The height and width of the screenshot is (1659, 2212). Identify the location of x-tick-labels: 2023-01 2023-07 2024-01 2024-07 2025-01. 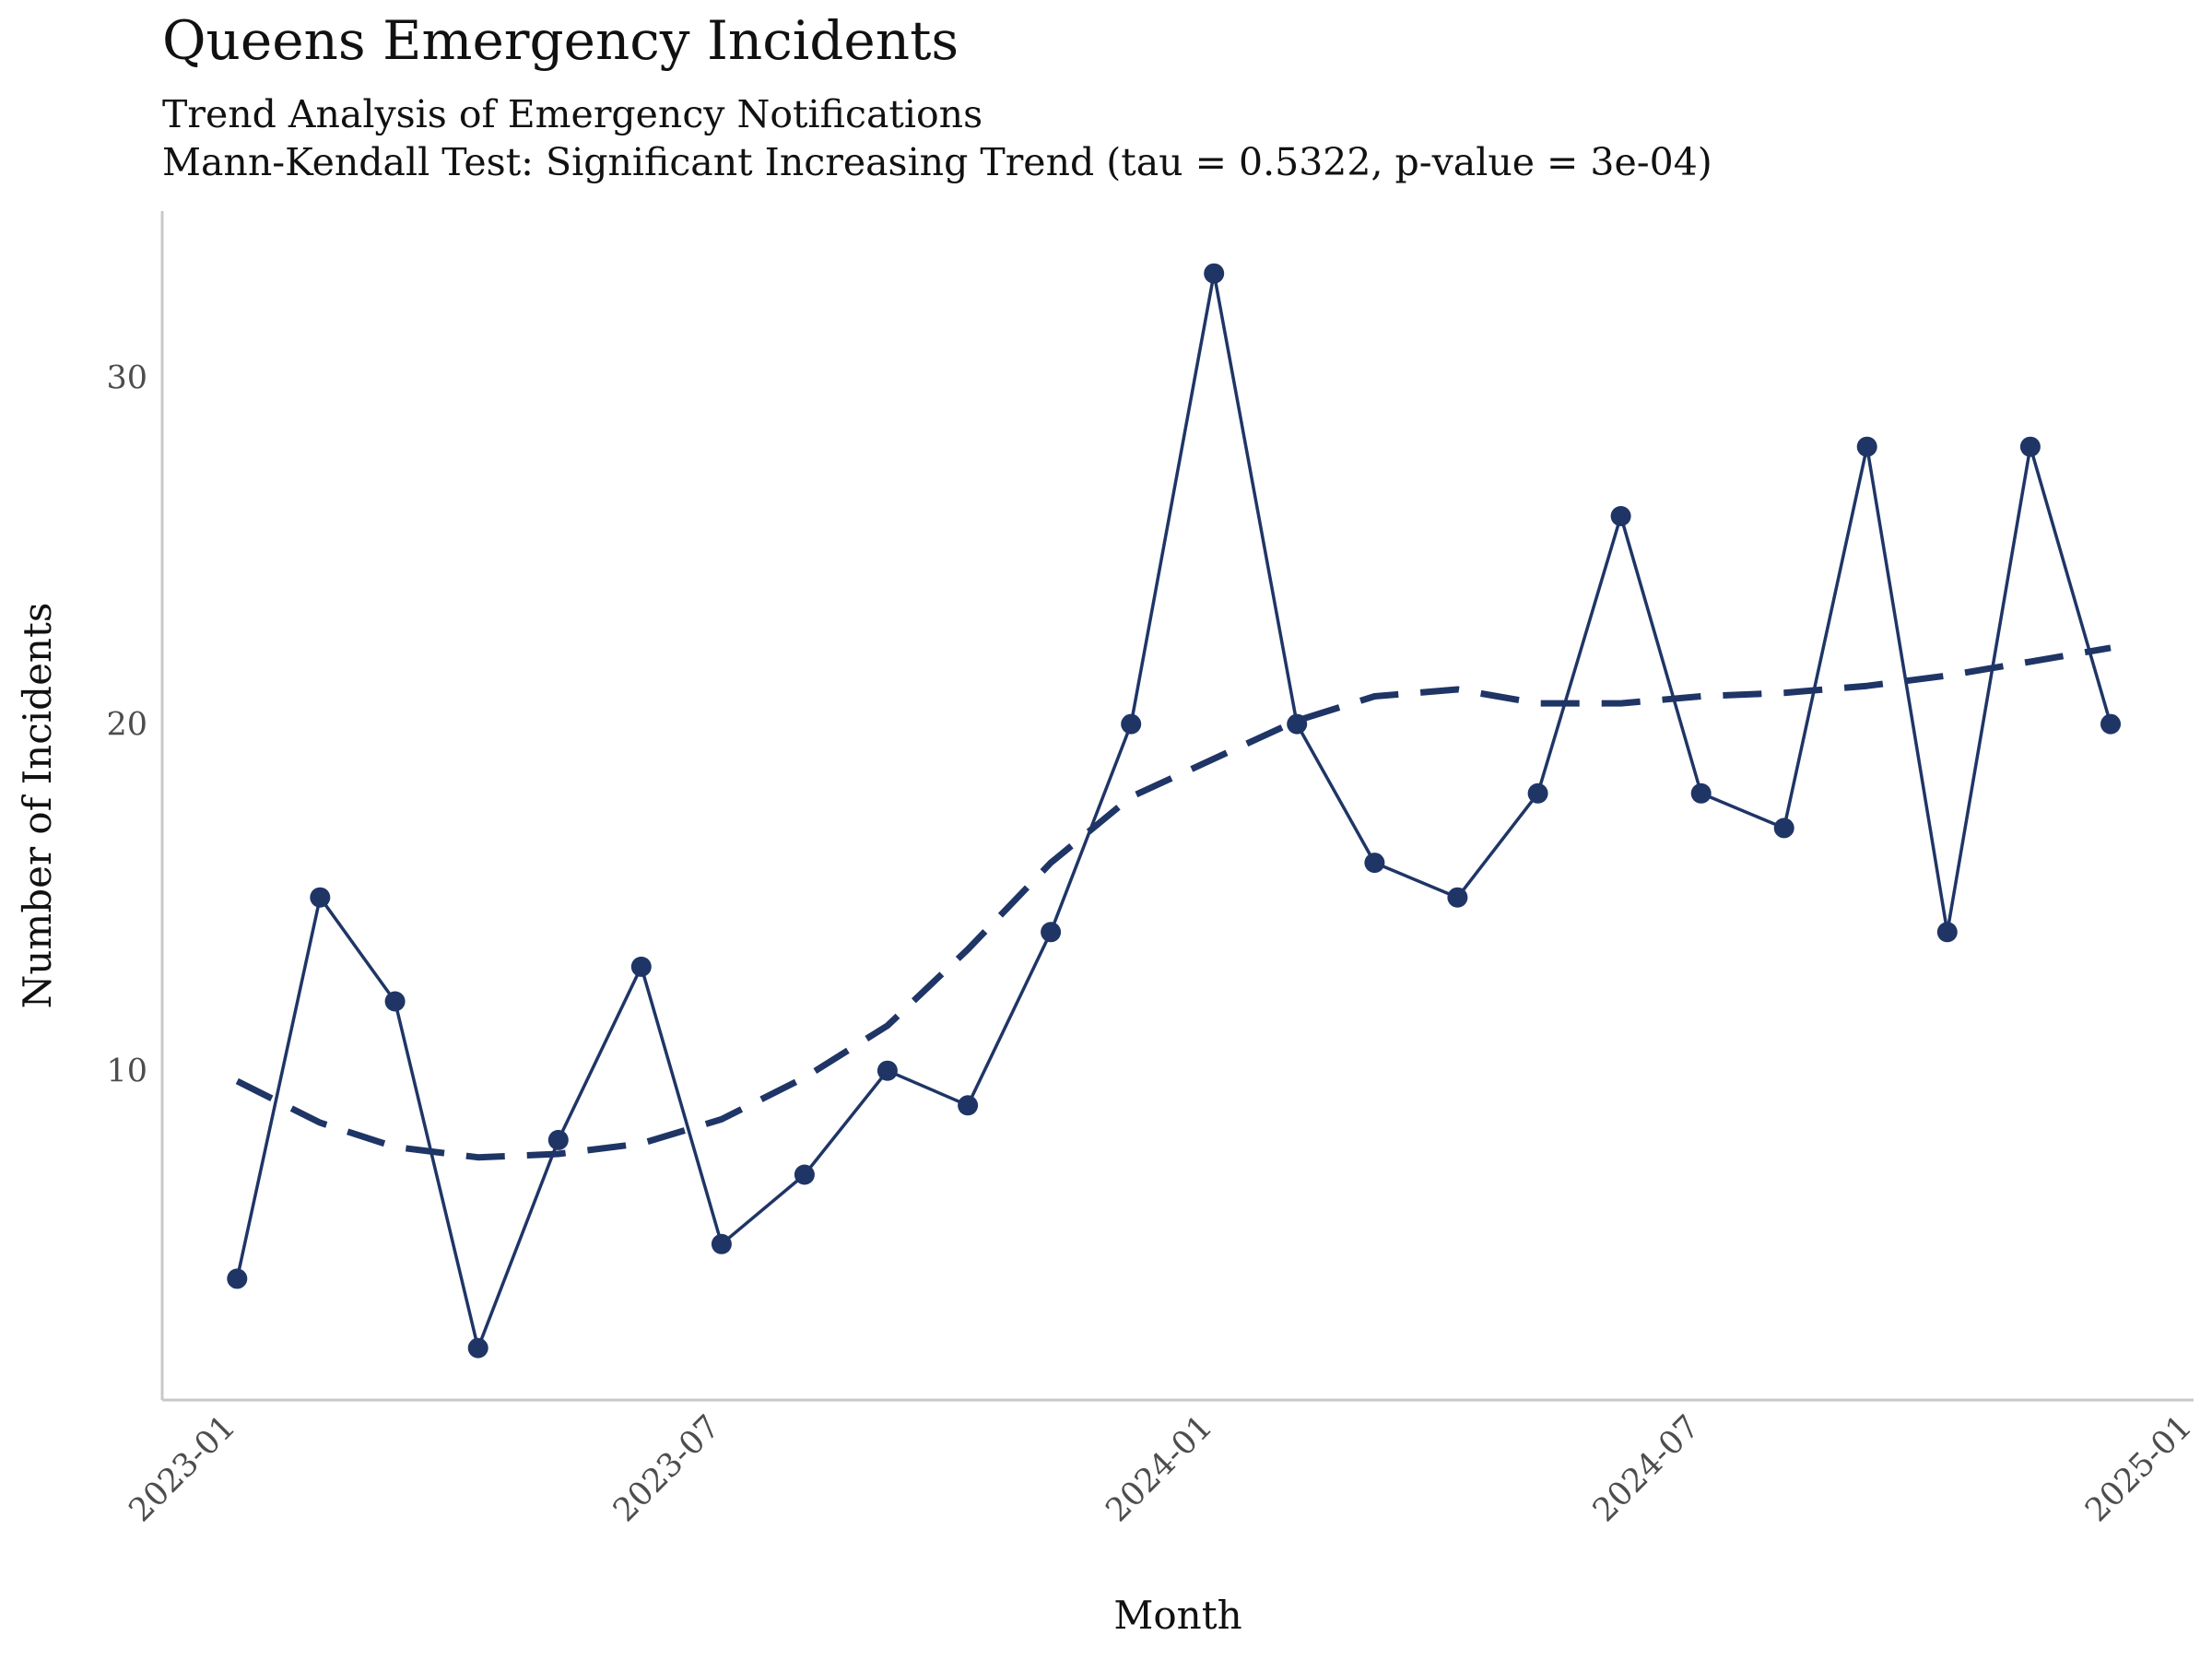
(1161, 1468).